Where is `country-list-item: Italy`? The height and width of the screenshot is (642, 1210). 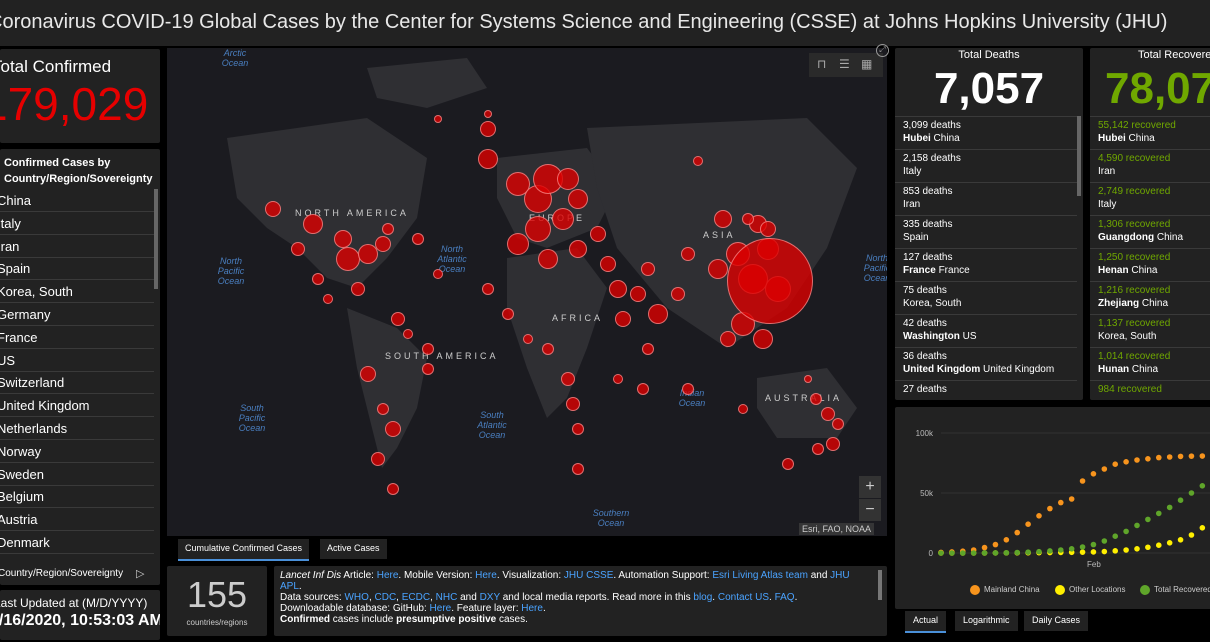 country-list-item: Italy is located at coordinates (77, 223).